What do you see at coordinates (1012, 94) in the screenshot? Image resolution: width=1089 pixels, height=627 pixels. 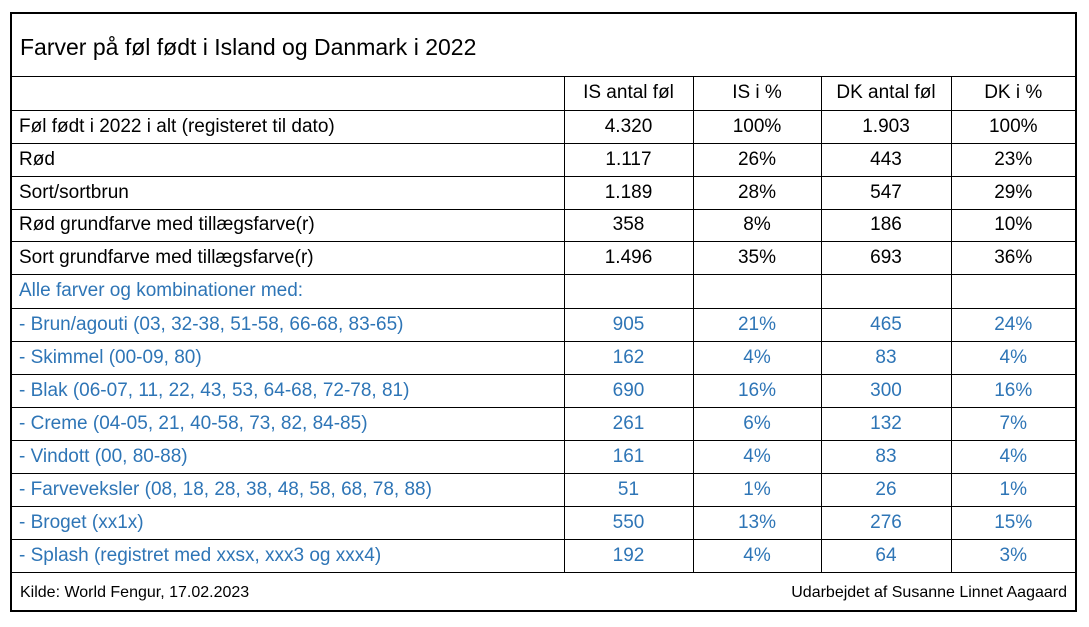 I see `column-header: DK i %` at bounding box center [1012, 94].